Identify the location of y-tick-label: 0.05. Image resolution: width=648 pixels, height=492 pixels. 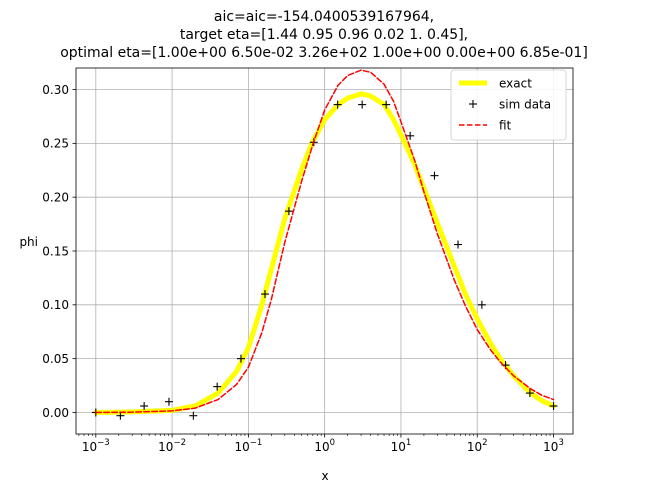
(55, 359).